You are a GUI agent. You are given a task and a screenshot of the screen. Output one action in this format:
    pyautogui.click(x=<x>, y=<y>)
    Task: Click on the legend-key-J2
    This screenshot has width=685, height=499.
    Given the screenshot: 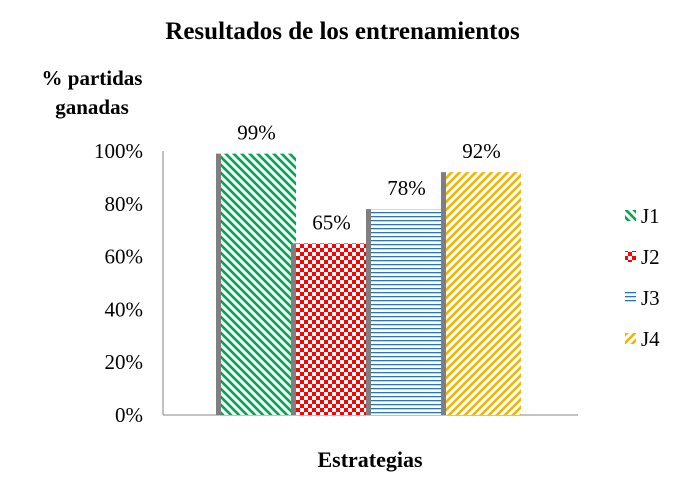 What is the action you would take?
    pyautogui.click(x=630, y=256)
    